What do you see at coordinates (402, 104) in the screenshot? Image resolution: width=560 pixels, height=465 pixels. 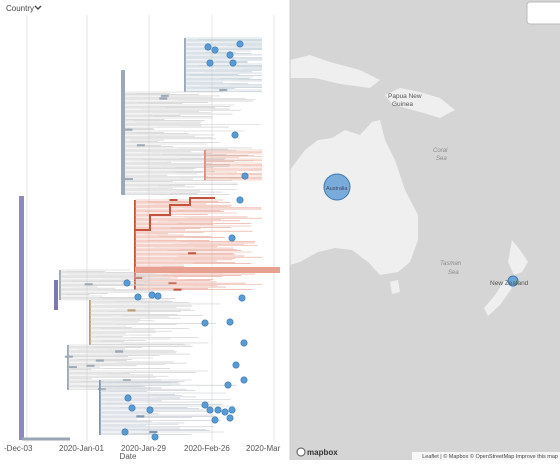 I see `map-label: Guinea` at bounding box center [402, 104].